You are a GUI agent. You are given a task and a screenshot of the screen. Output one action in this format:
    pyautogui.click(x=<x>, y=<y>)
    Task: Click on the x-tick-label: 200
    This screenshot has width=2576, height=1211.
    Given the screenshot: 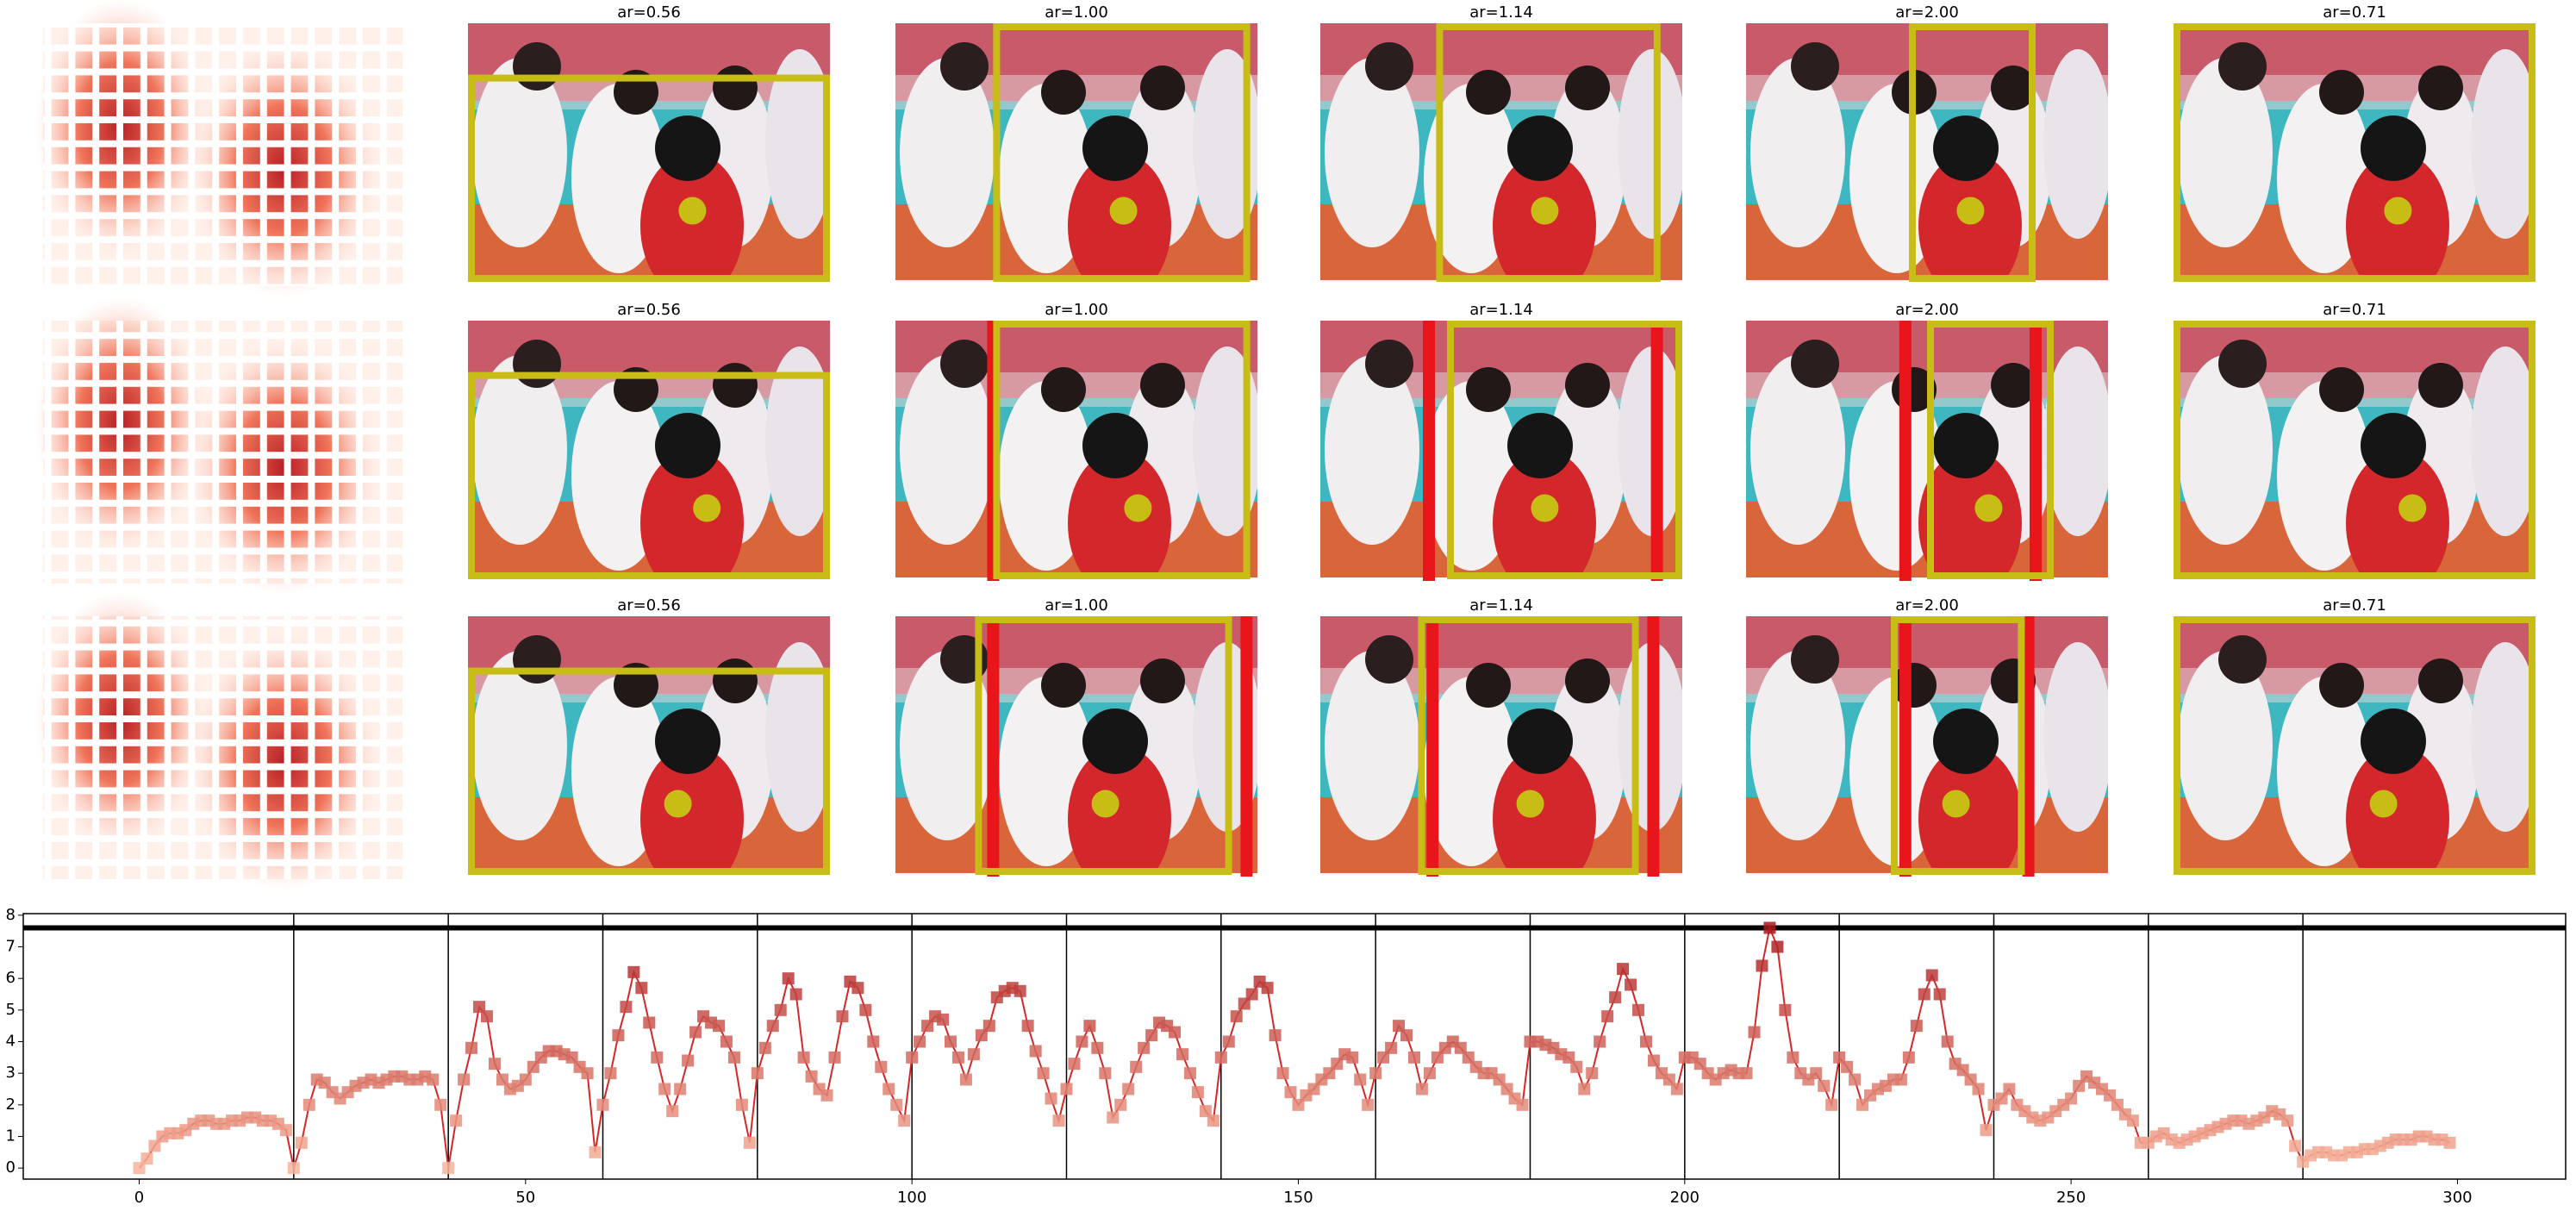 What is the action you would take?
    pyautogui.click(x=1685, y=1198)
    